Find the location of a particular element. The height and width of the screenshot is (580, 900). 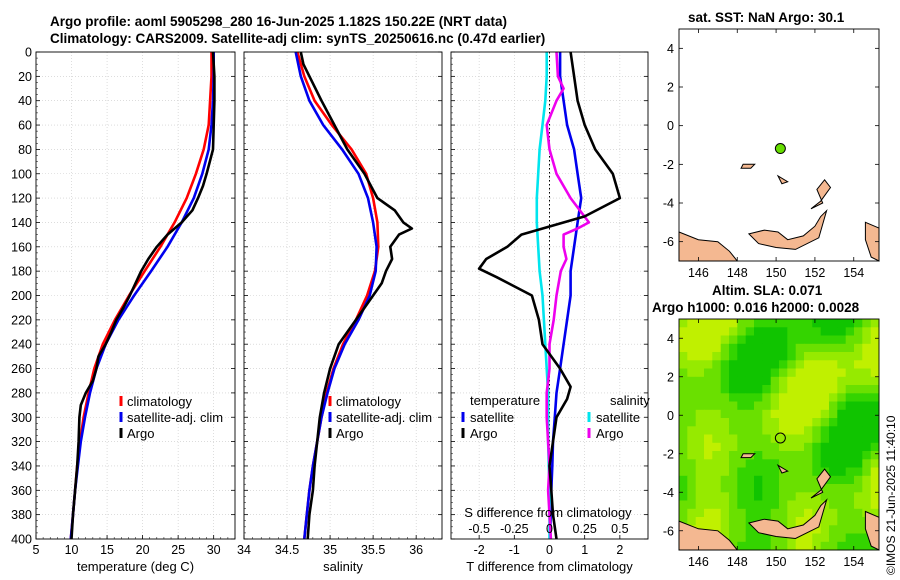

x-tick-label: 146 is located at coordinates (698, 562).